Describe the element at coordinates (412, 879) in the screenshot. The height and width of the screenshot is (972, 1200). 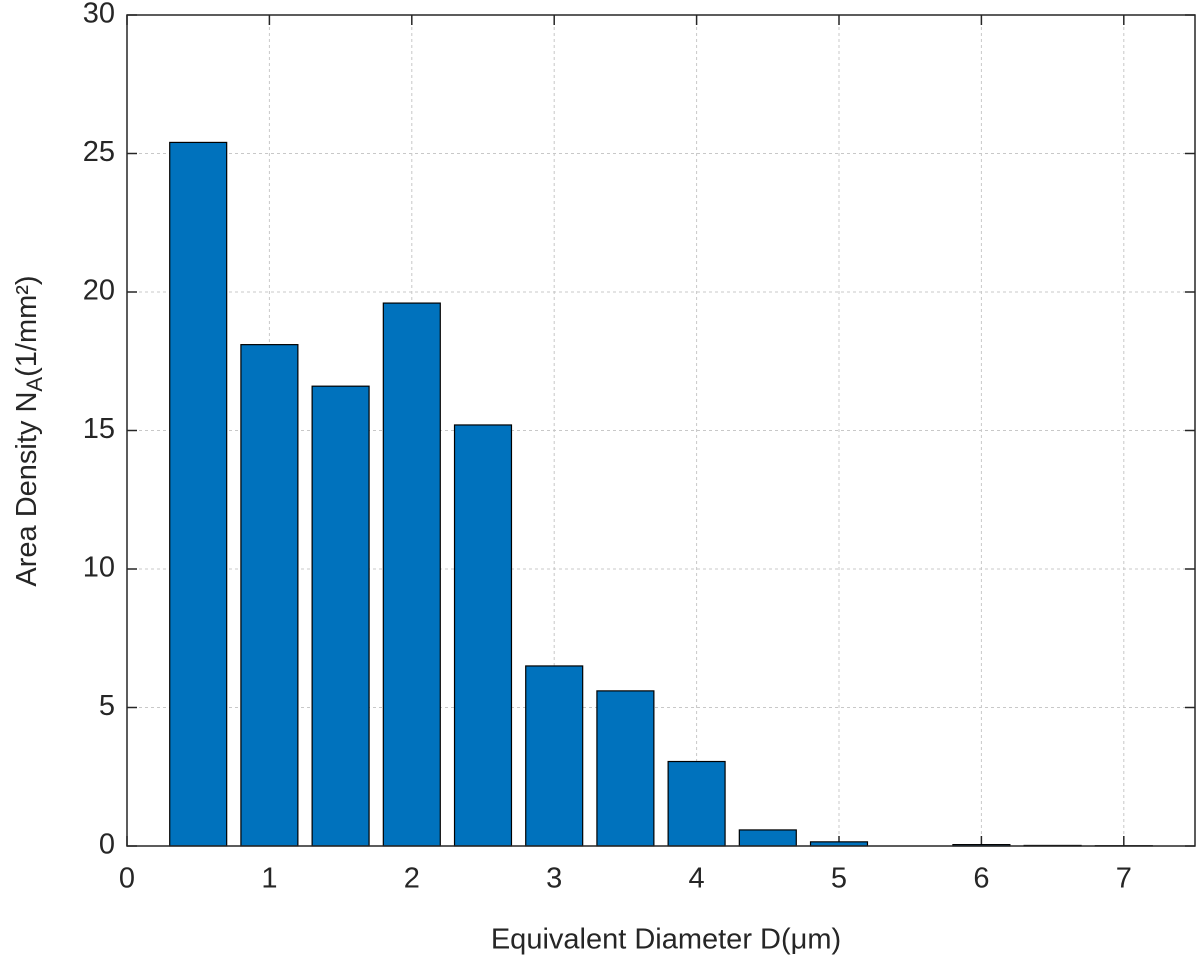
I see `x-tick-label: 2` at that location.